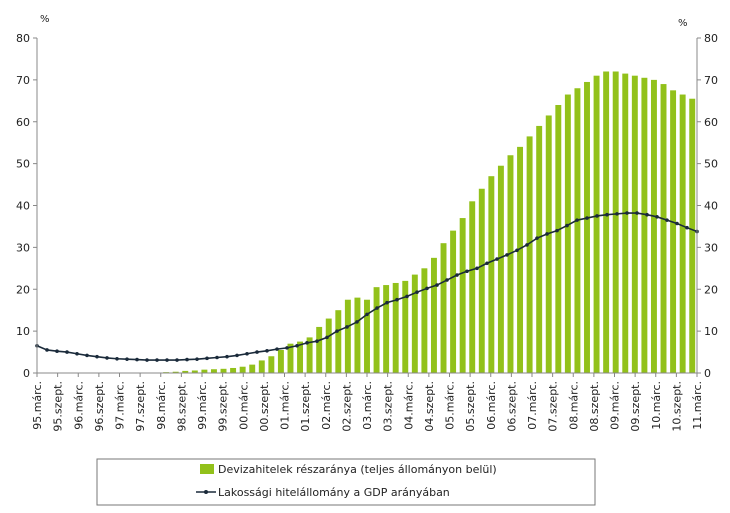 This screenshot has width=730, height=513. What do you see at coordinates (23, 289) in the screenshot?
I see `y-tick-label-left: 20` at bounding box center [23, 289].